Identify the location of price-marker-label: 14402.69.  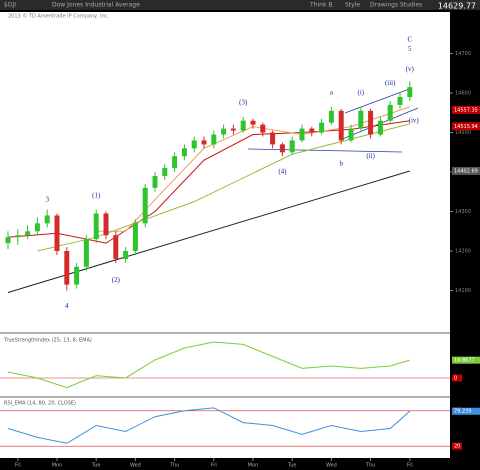
(466, 171).